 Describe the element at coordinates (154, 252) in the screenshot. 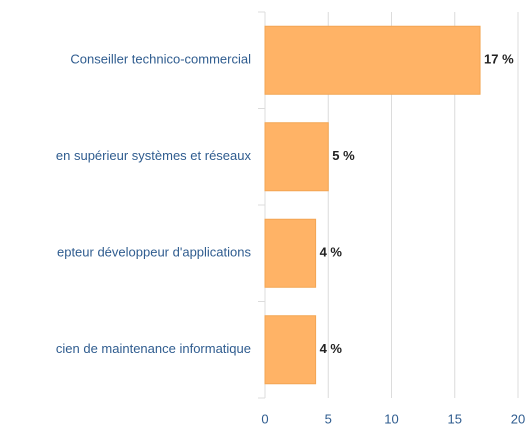

I see `y-tick-label: epteur développeur d'applications` at that location.